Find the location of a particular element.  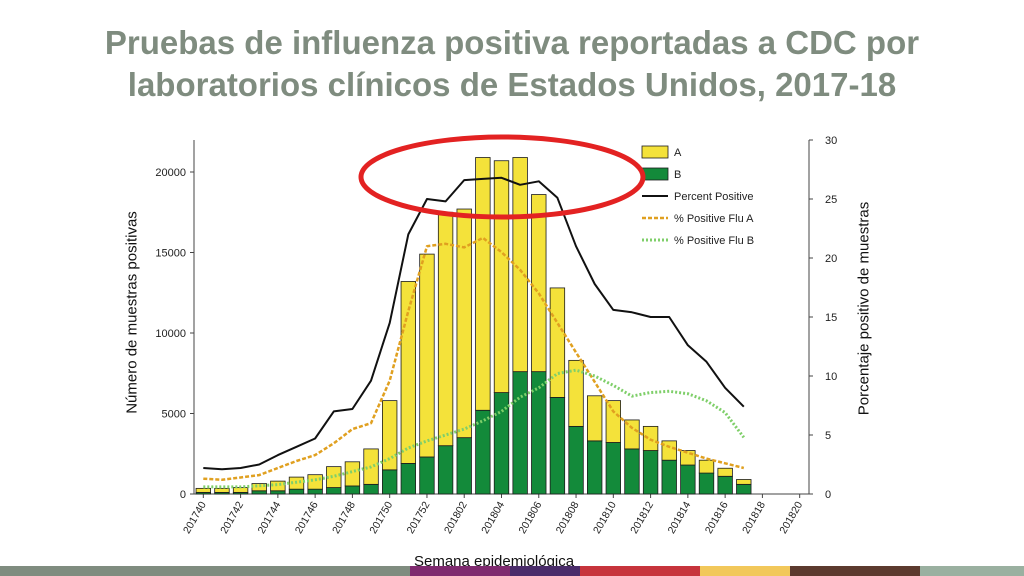

y-left-tick-label: 5000 is located at coordinates (174, 415).